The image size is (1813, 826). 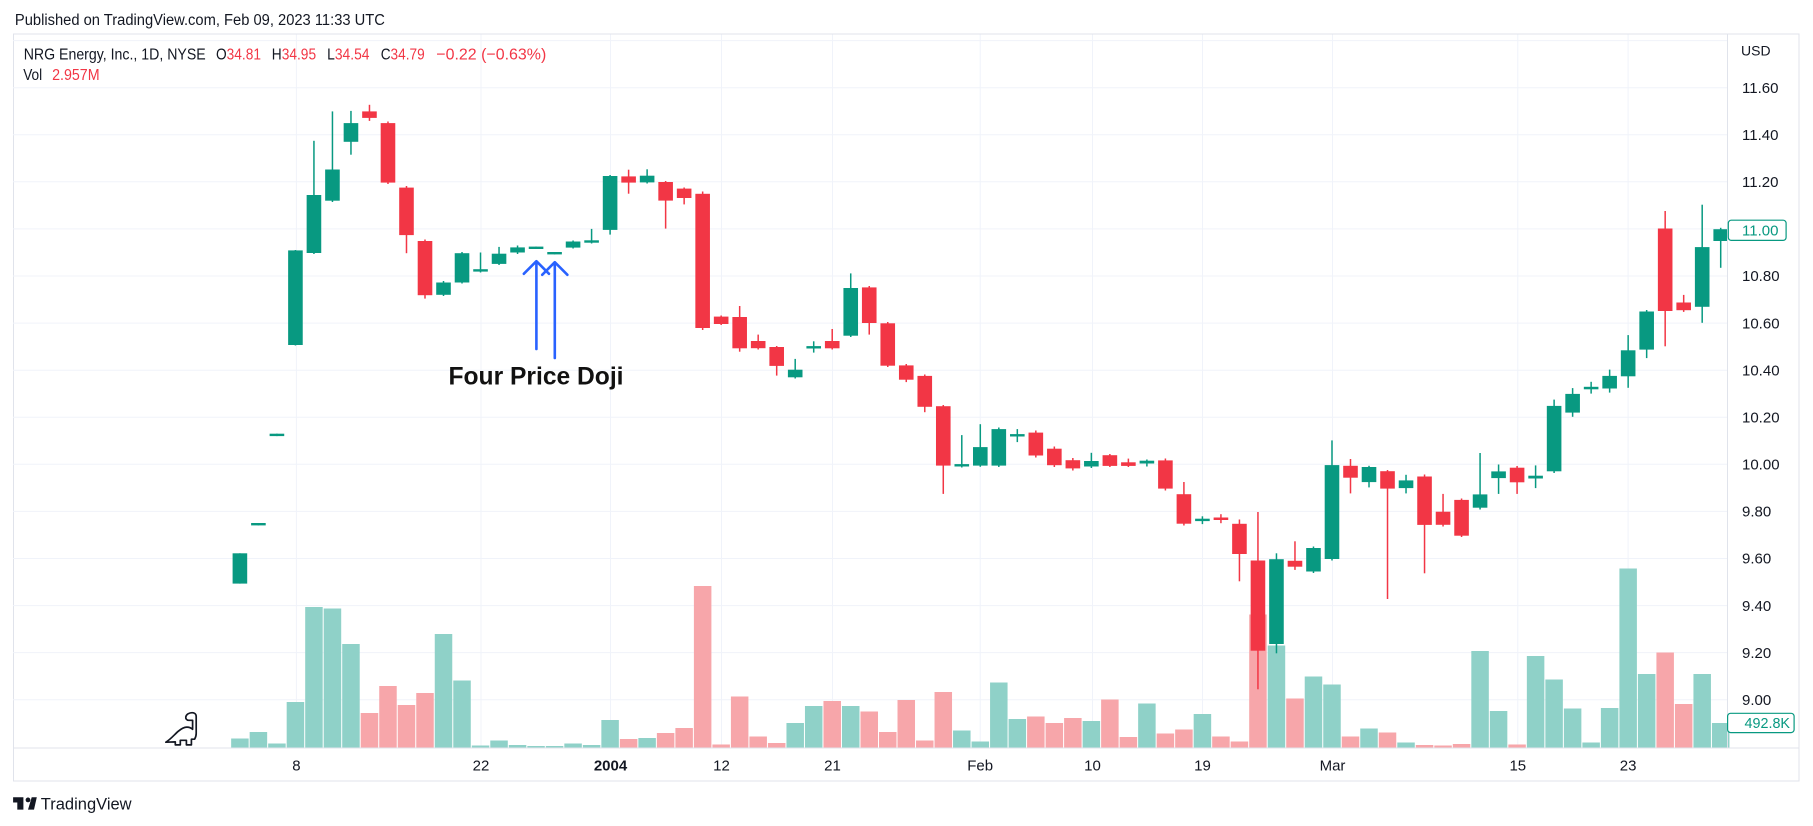 What do you see at coordinates (1761, 465) in the screenshot?
I see `svg-text: 10.00` at bounding box center [1761, 465].